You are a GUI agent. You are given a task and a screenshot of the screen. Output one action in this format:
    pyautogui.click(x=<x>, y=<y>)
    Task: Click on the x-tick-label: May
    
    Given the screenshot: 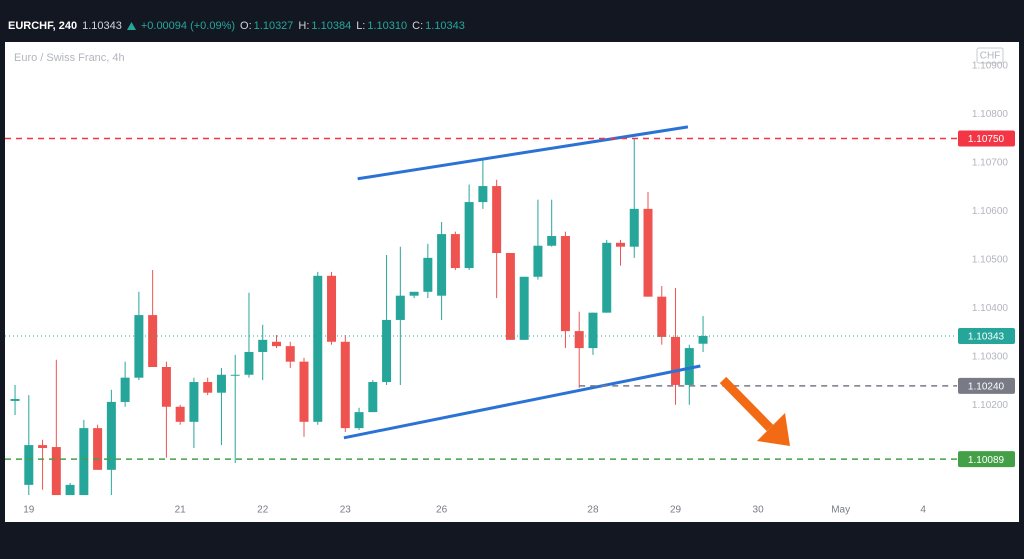 What is the action you would take?
    pyautogui.click(x=840, y=510)
    